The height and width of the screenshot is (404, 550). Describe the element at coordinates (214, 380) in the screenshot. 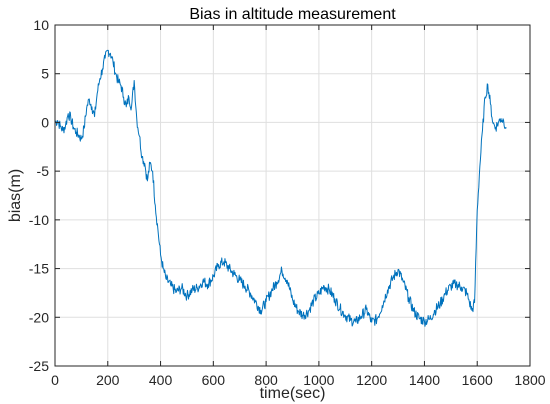

I see `x-tick-label: 600` at that location.